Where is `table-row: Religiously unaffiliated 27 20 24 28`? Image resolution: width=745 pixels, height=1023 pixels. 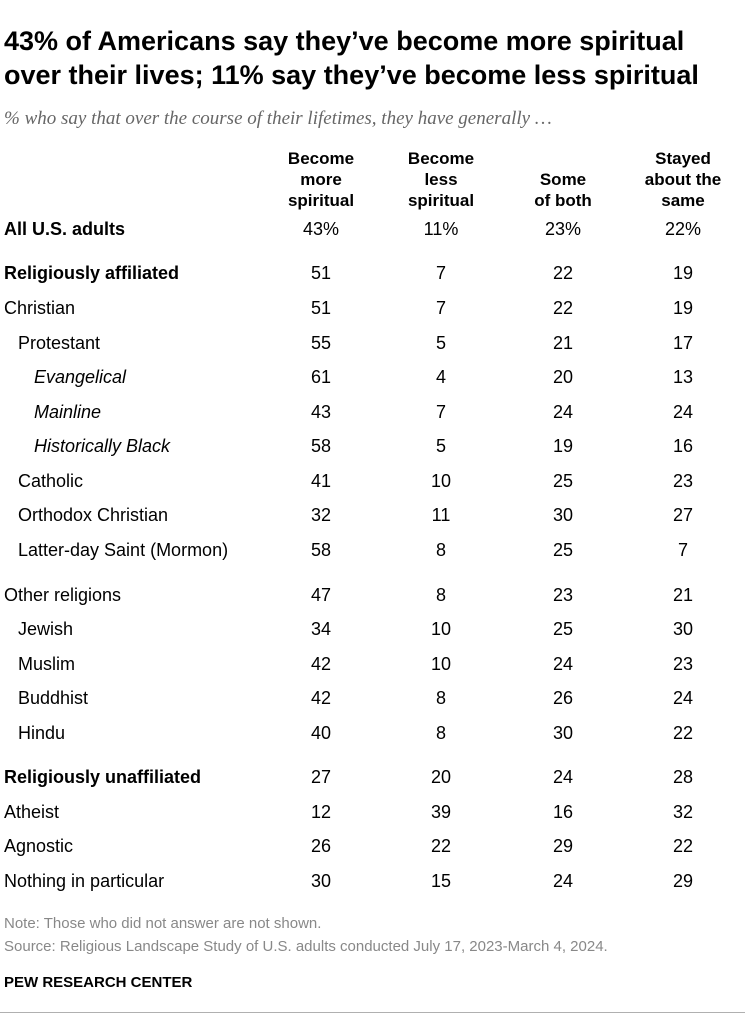 table-row: Religiously unaffiliated 27 20 24 28 is located at coordinates (372, 777).